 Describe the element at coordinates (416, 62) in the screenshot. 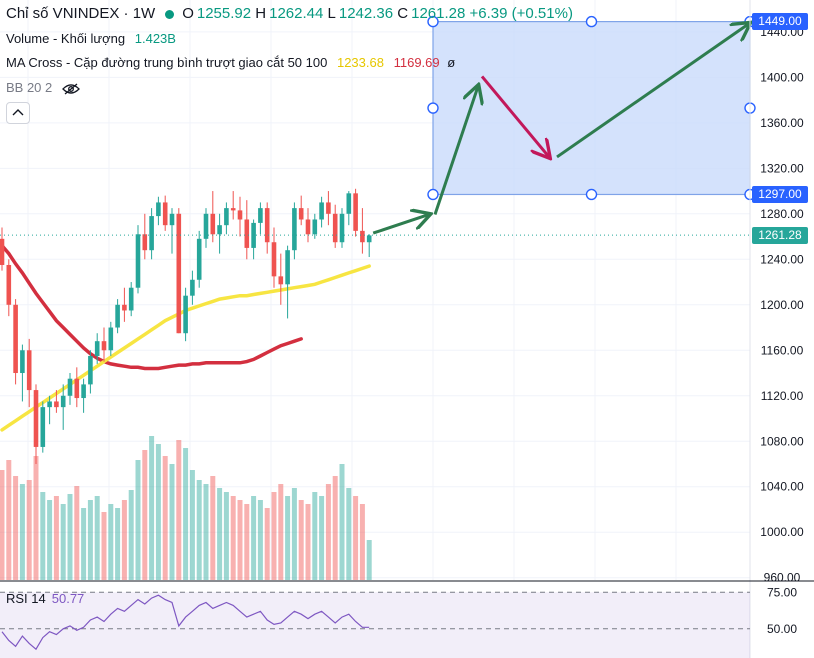

I see `ma100-value: 1169.69` at that location.